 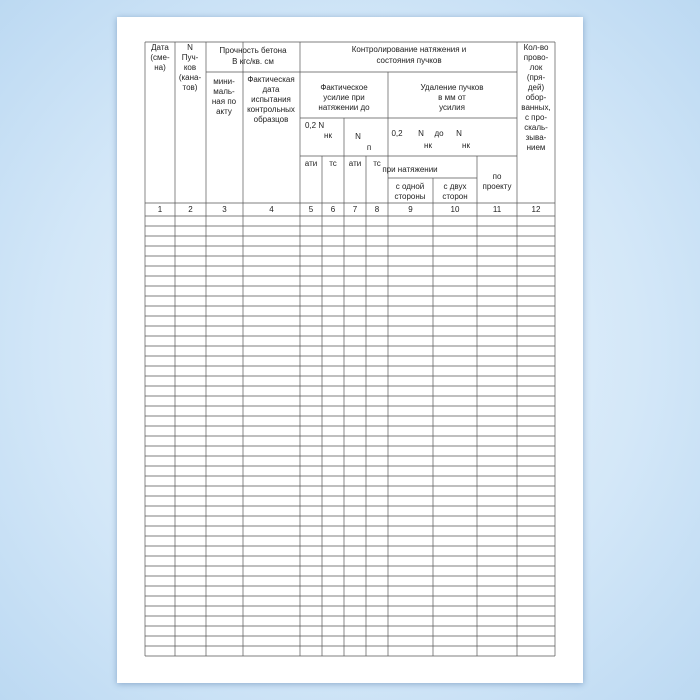 I want to click on bundles: тов), so click(x=190, y=87).